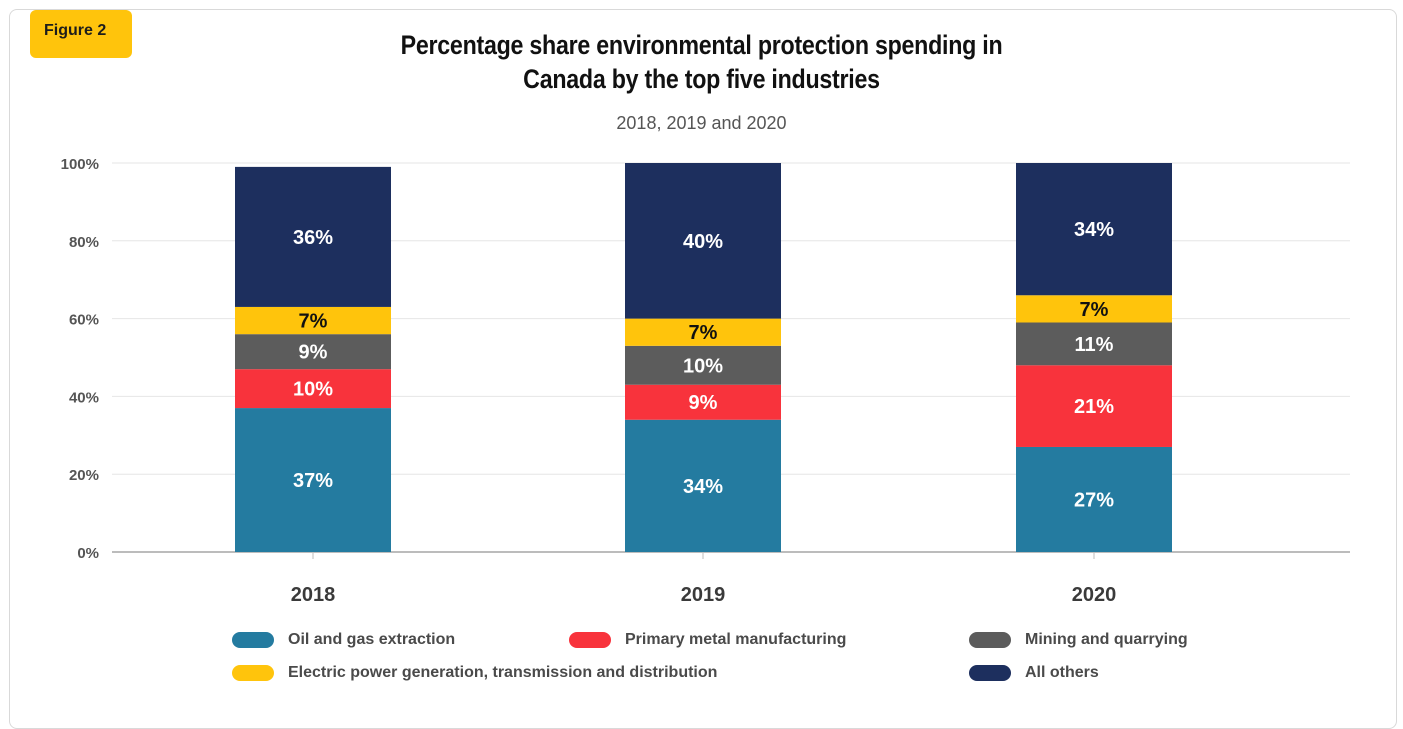  What do you see at coordinates (701, 123) in the screenshot?
I see `chart-subtitle: 2018, 2019 and 2020` at bounding box center [701, 123].